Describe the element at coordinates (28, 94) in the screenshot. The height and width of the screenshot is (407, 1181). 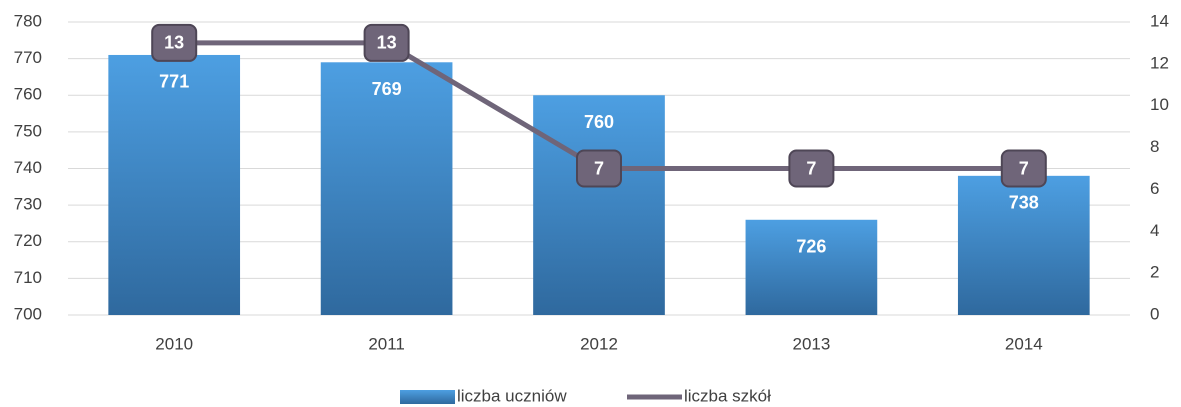
I see `y-tick-label: 760` at that location.